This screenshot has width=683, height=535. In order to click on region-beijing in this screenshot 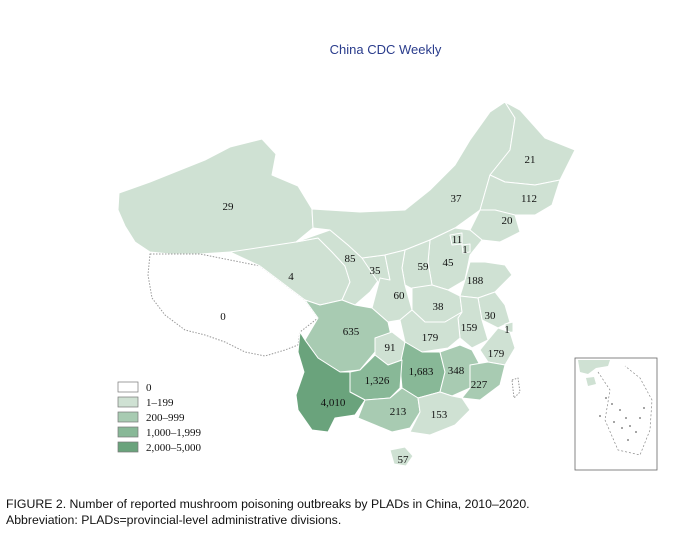, I will do `click(456, 239)`.